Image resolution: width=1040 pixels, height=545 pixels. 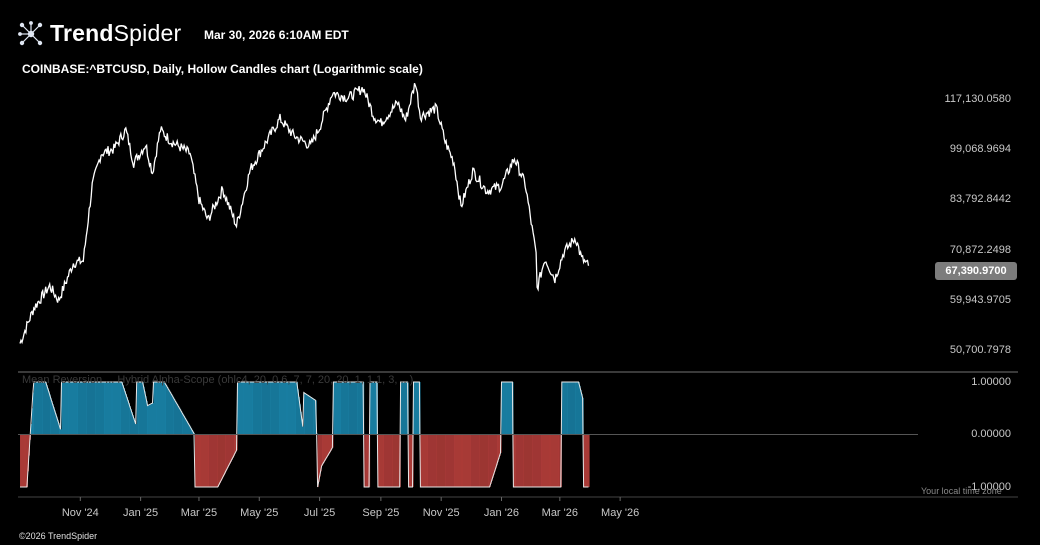 I want to click on oscillator-axis-label: 1.00000, so click(x=991, y=382).